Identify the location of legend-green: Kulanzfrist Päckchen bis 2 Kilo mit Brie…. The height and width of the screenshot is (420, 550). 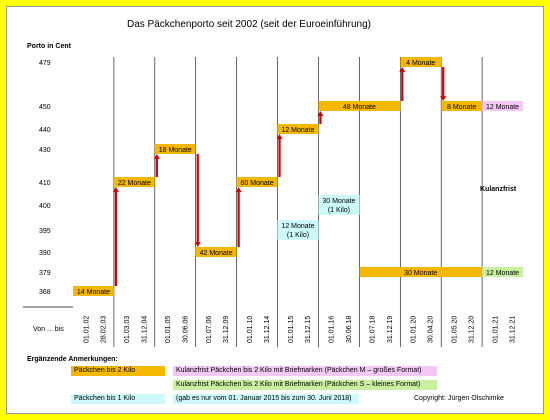
(305, 385).